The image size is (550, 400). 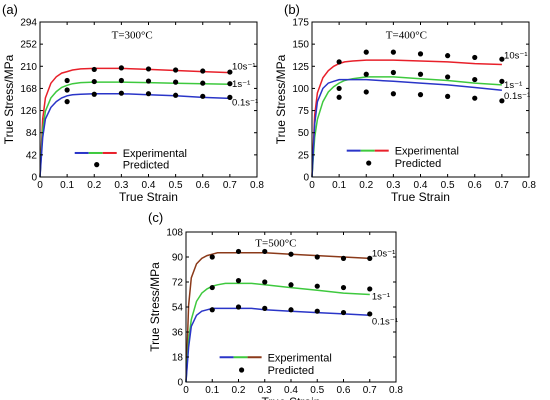 What do you see at coordinates (132, 35) in the screenshot?
I see `temperature-annotation: T=300°C` at bounding box center [132, 35].